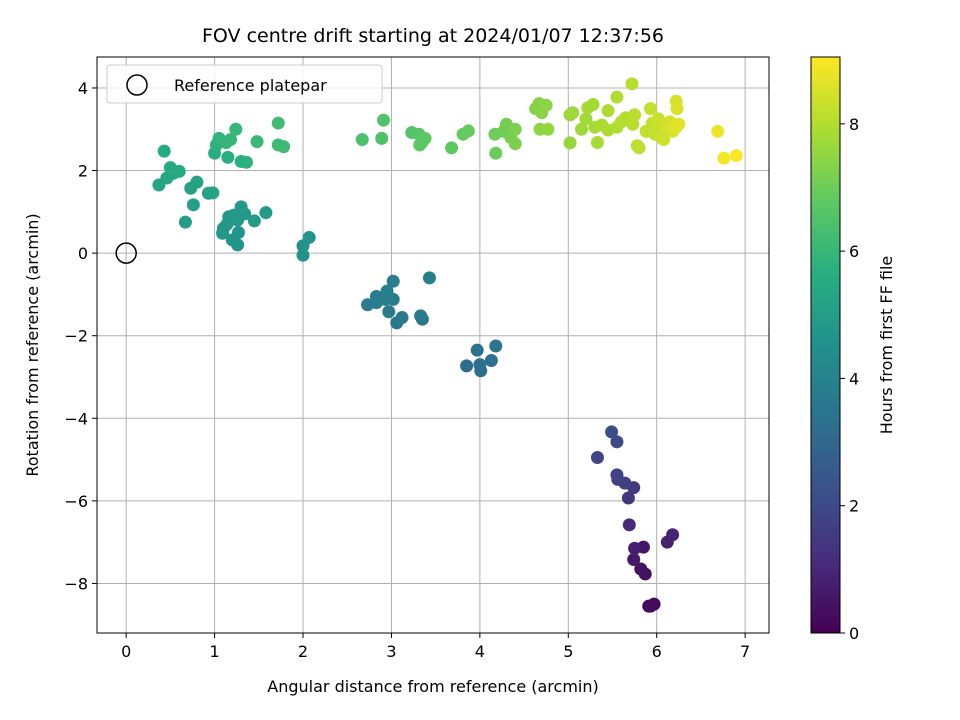 Image resolution: width=960 pixels, height=720 pixels. What do you see at coordinates (303, 651) in the screenshot?
I see `x-tick-label: 2` at bounding box center [303, 651].